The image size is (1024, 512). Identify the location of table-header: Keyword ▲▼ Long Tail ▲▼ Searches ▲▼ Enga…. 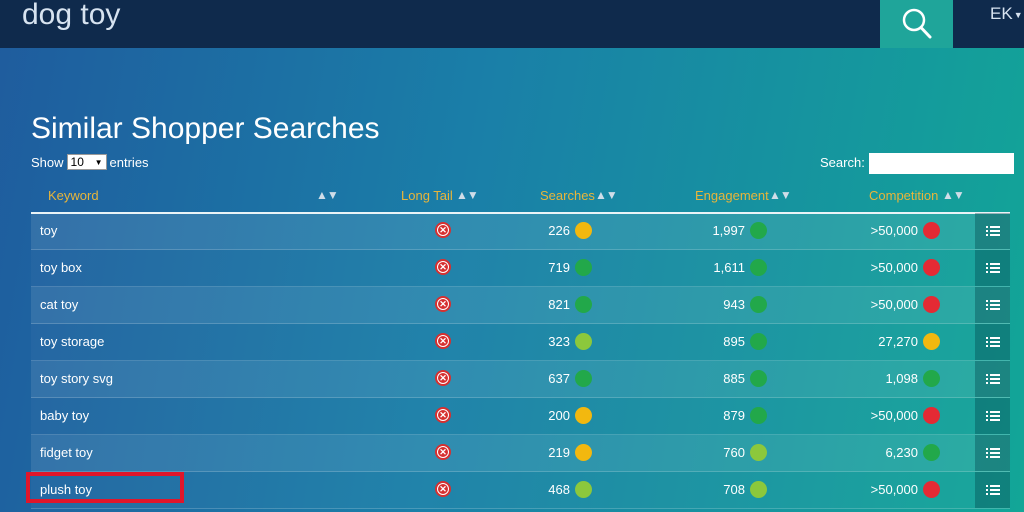
(520, 197).